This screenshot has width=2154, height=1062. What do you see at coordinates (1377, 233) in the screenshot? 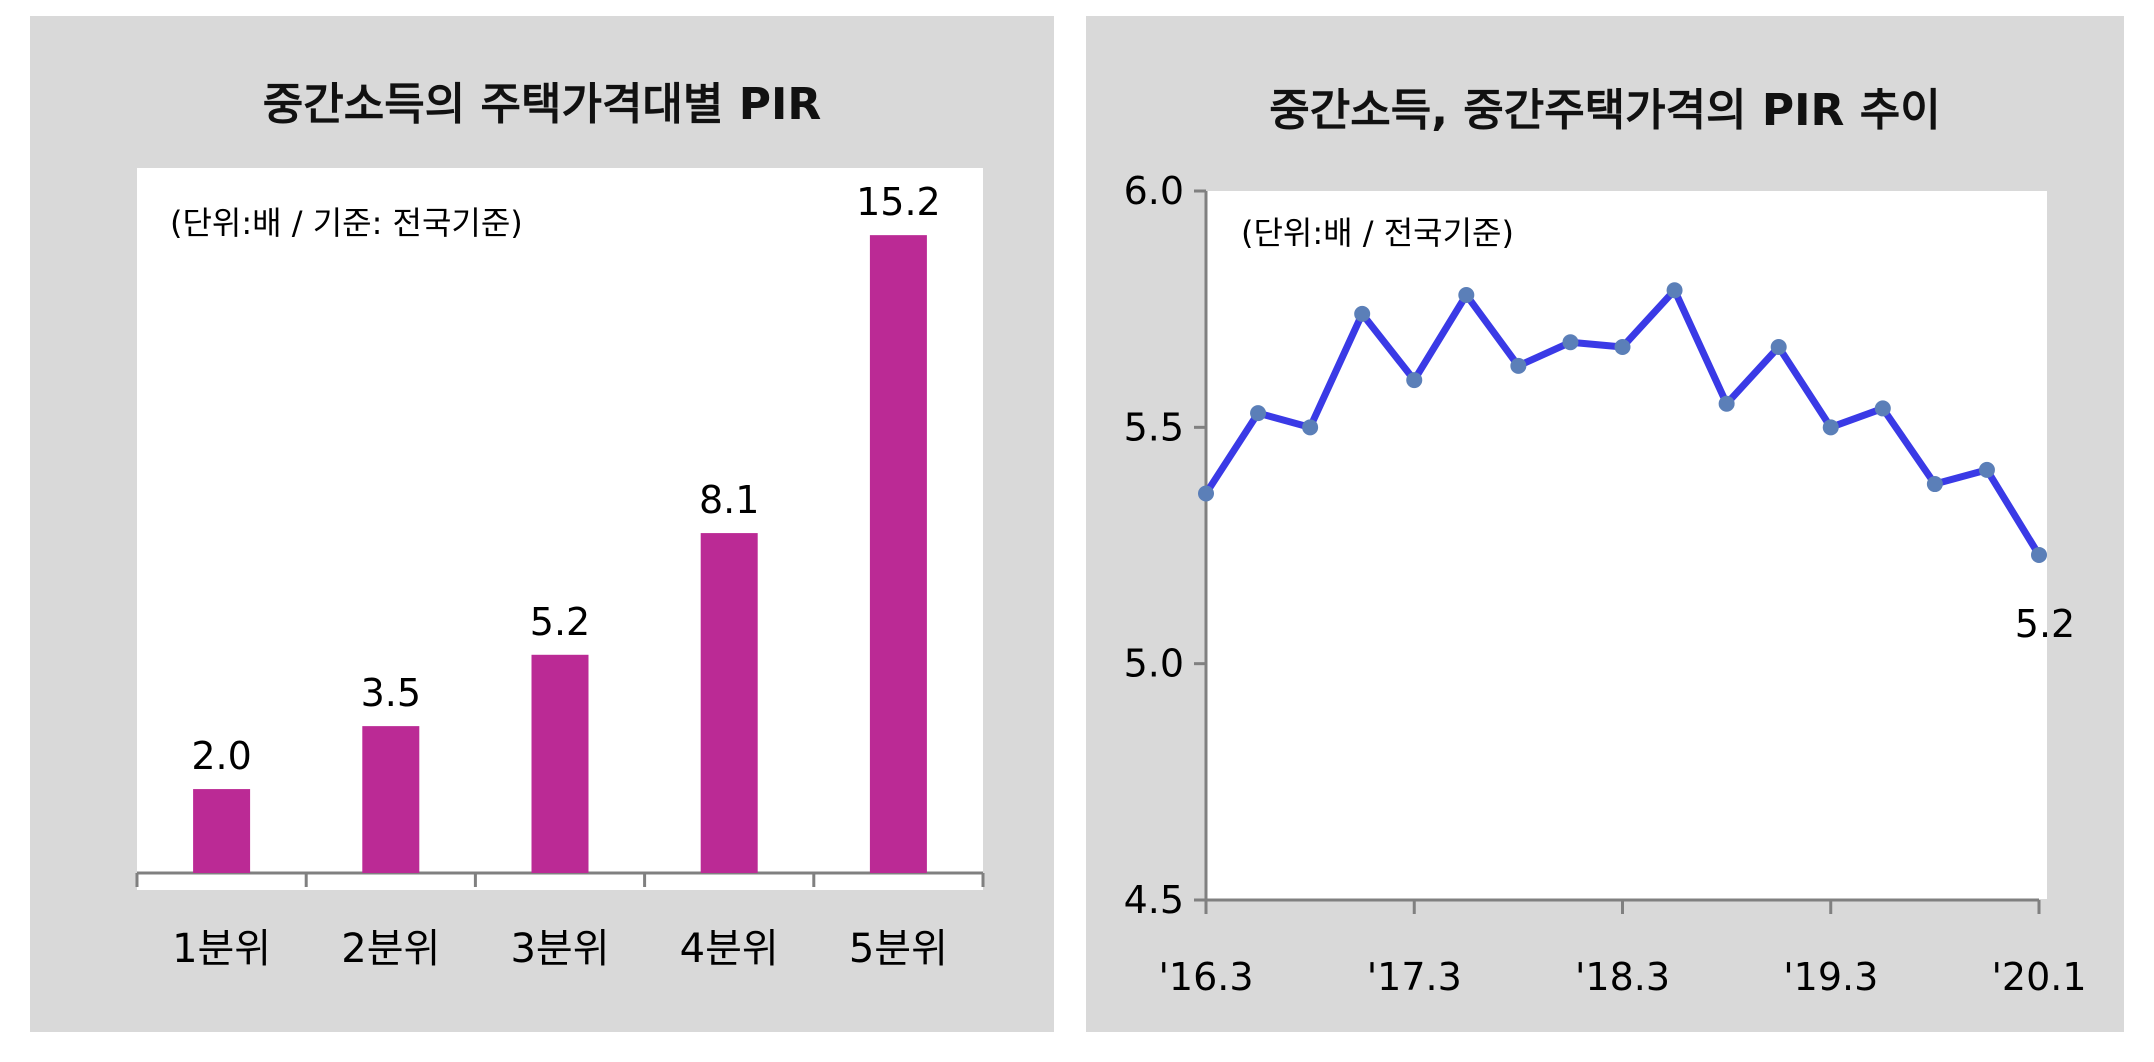
I see `line-unit-note: (단위:배 / 전국기준)` at bounding box center [1377, 233].